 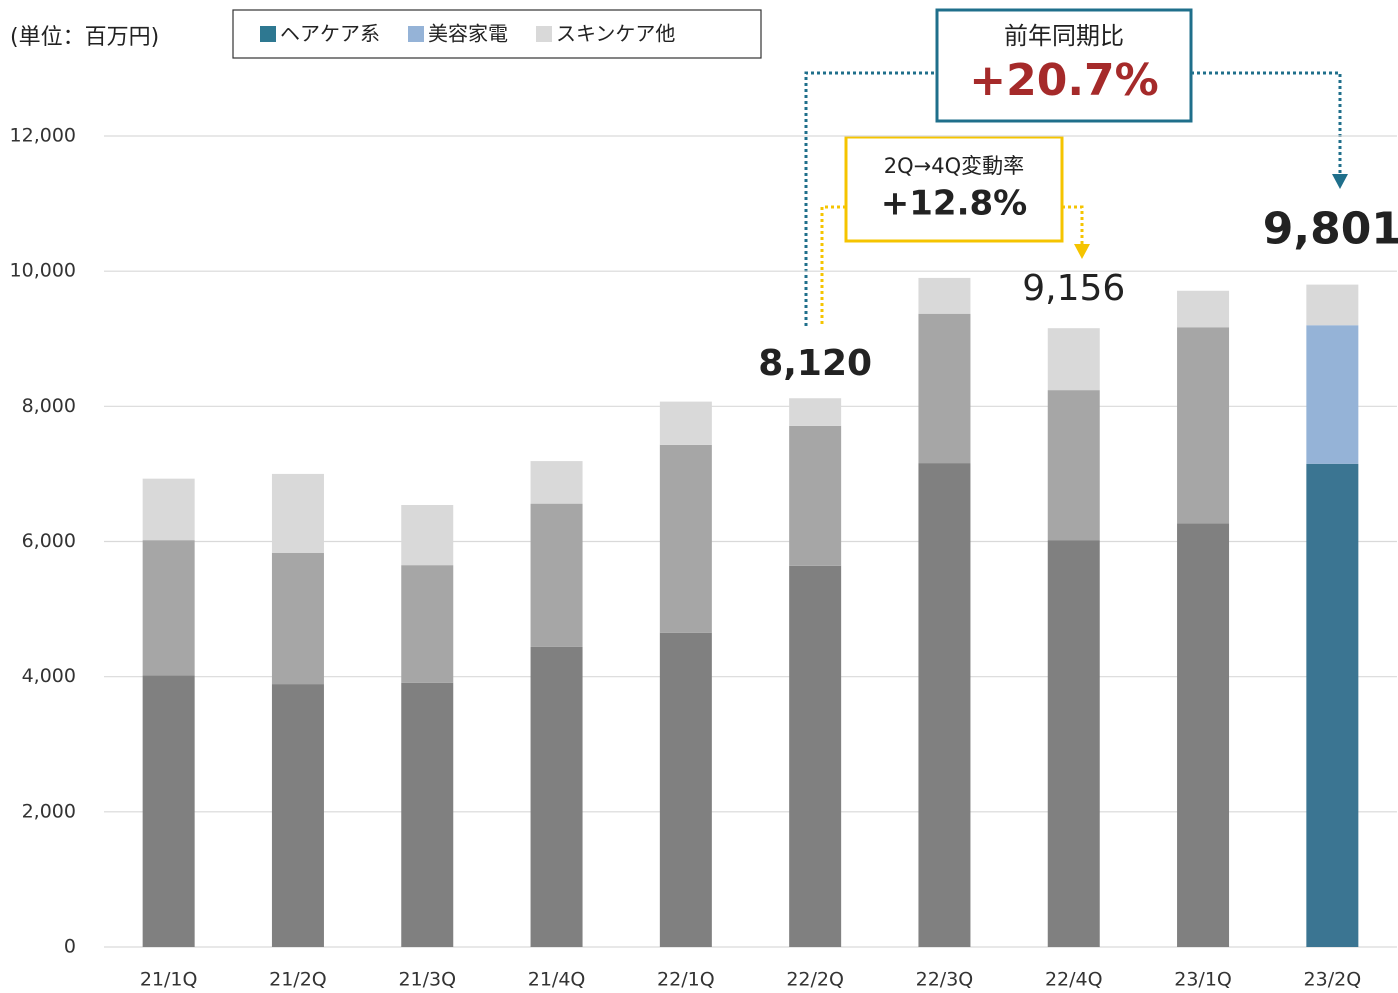 What do you see at coordinates (427, 980) in the screenshot?
I see `x-tick-label: 21/3Q` at bounding box center [427, 980].